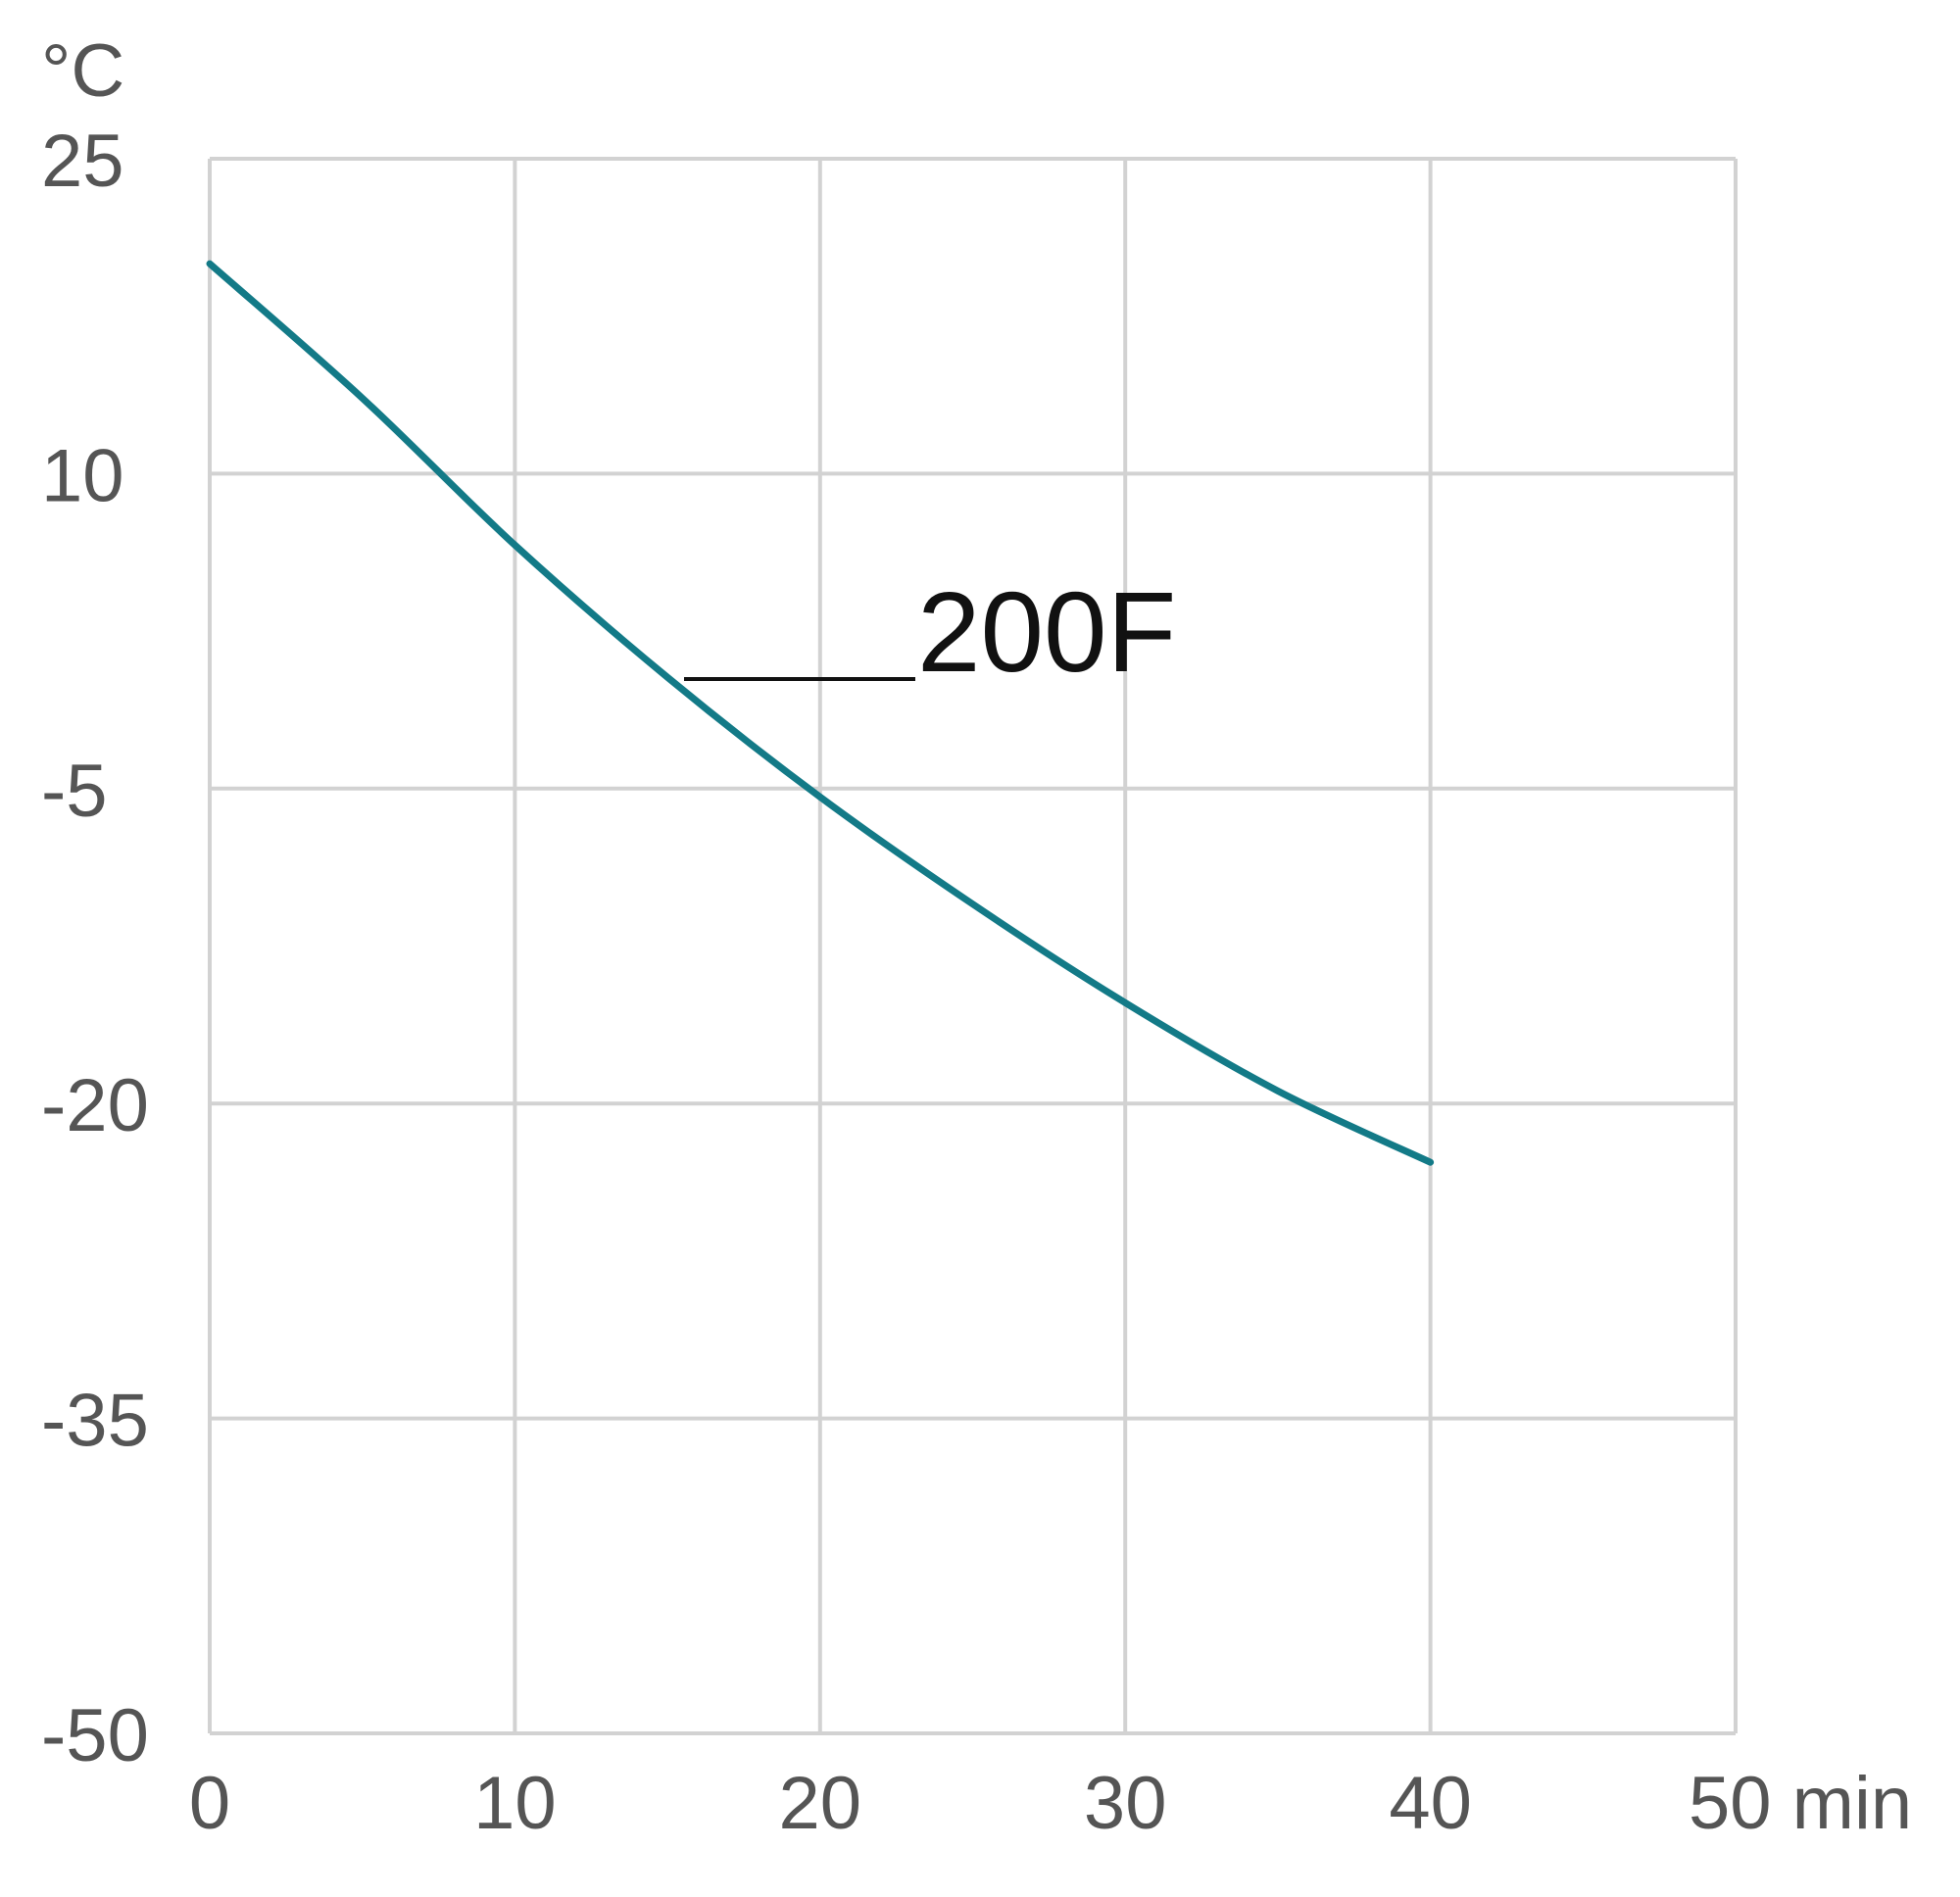 This screenshot has height=1897, width=1960. What do you see at coordinates (1046, 632) in the screenshot?
I see `series-annotation-label: 200F` at bounding box center [1046, 632].